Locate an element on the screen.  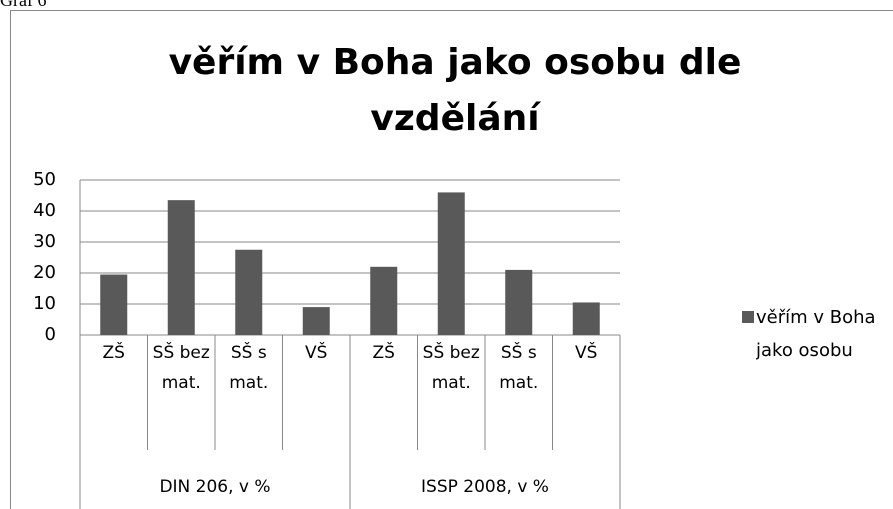
group-label: ISSP 2008, v % is located at coordinates (485, 487).